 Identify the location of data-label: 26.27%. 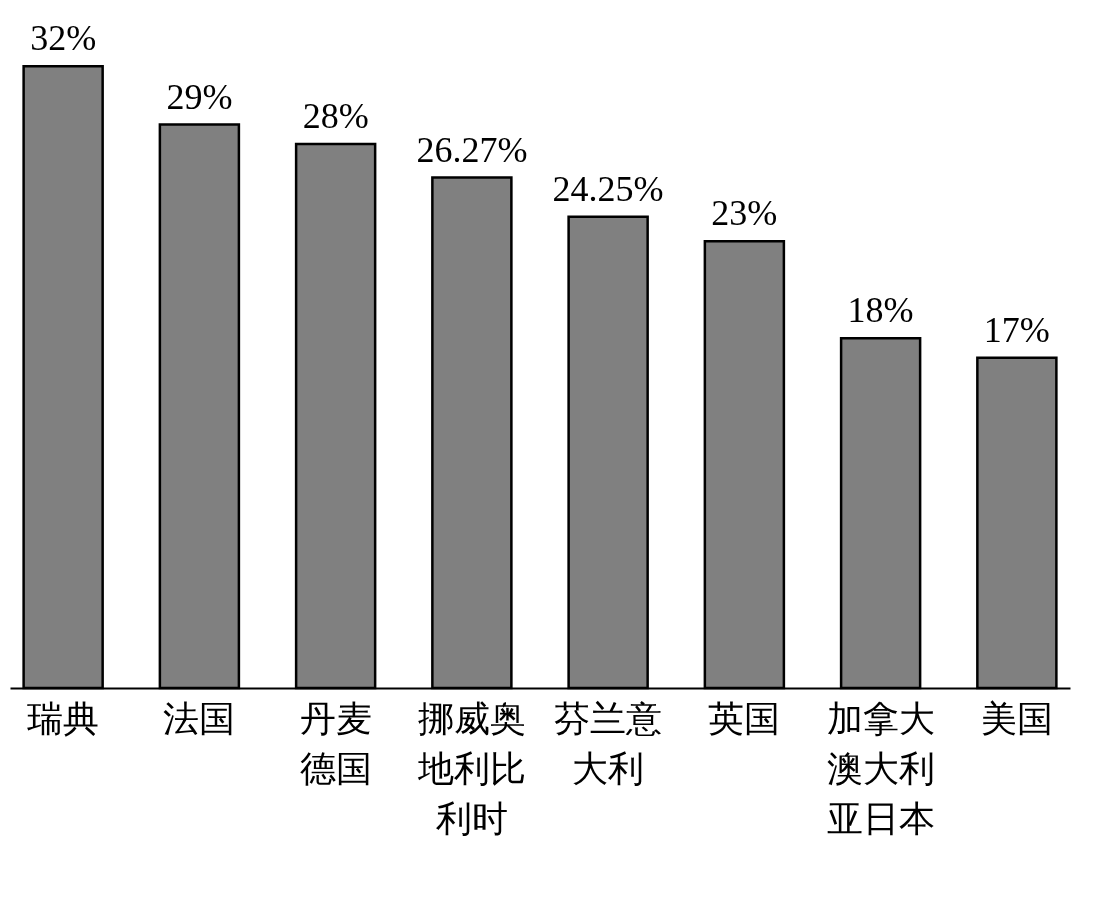
(472, 149).